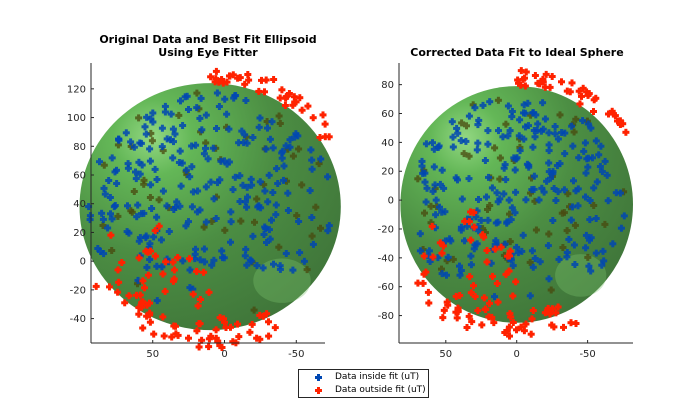  I want to click on legend-marker-inside, so click(318, 377).